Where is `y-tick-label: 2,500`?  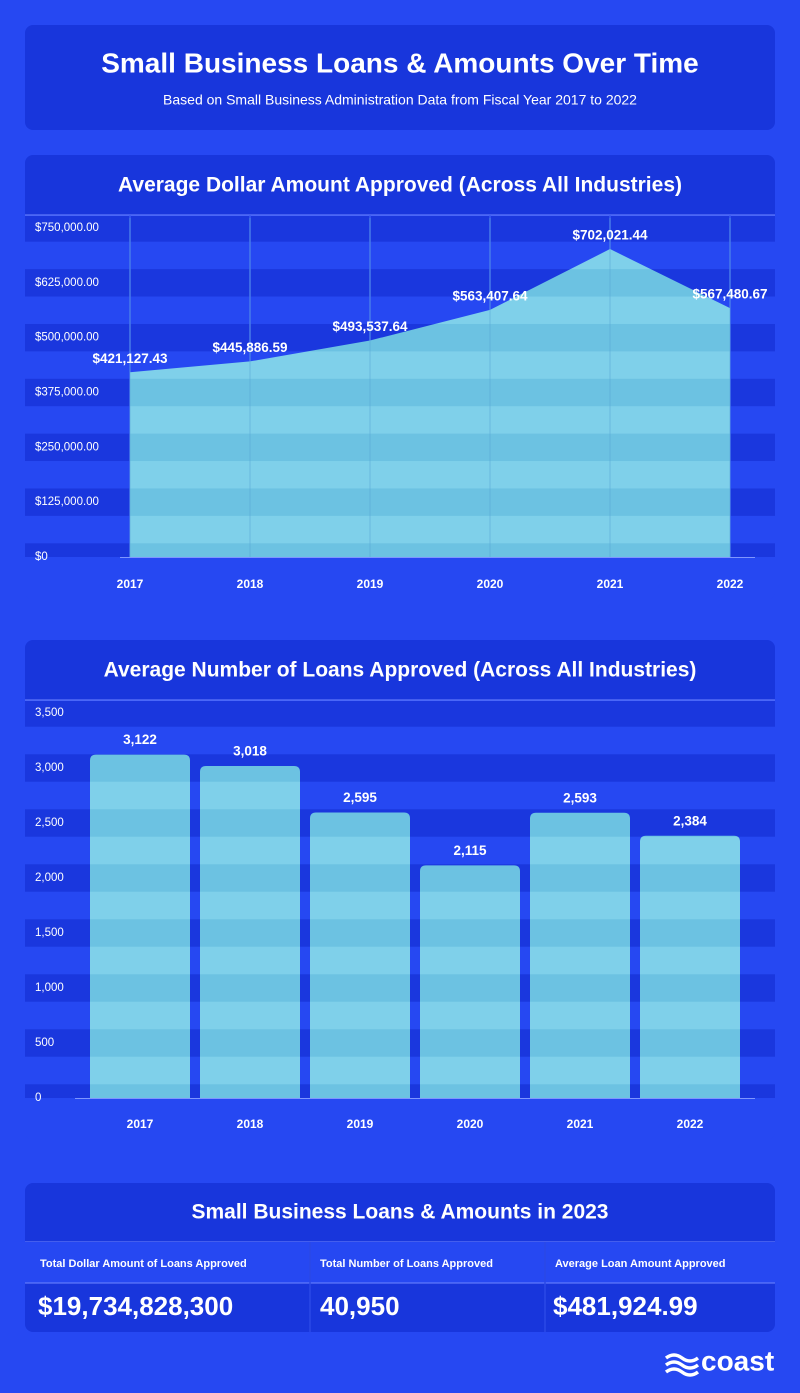
y-tick-label: 2,500 is located at coordinates (49, 823).